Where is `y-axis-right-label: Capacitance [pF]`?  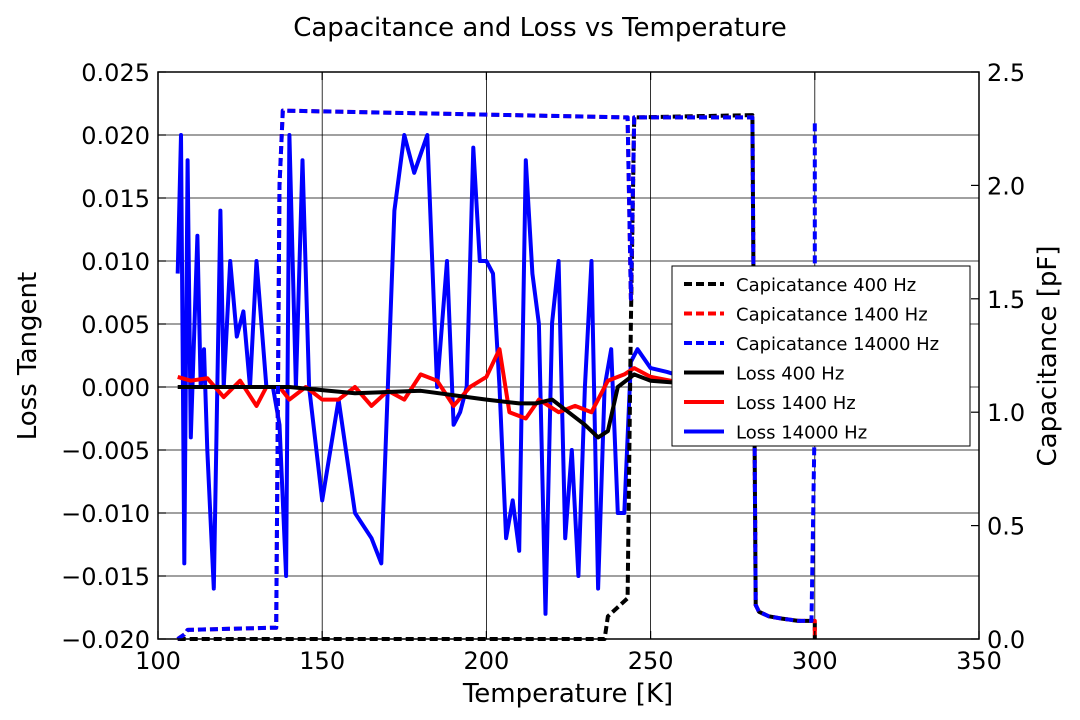 y-axis-right-label: Capacitance [pF] is located at coordinates (1048, 356).